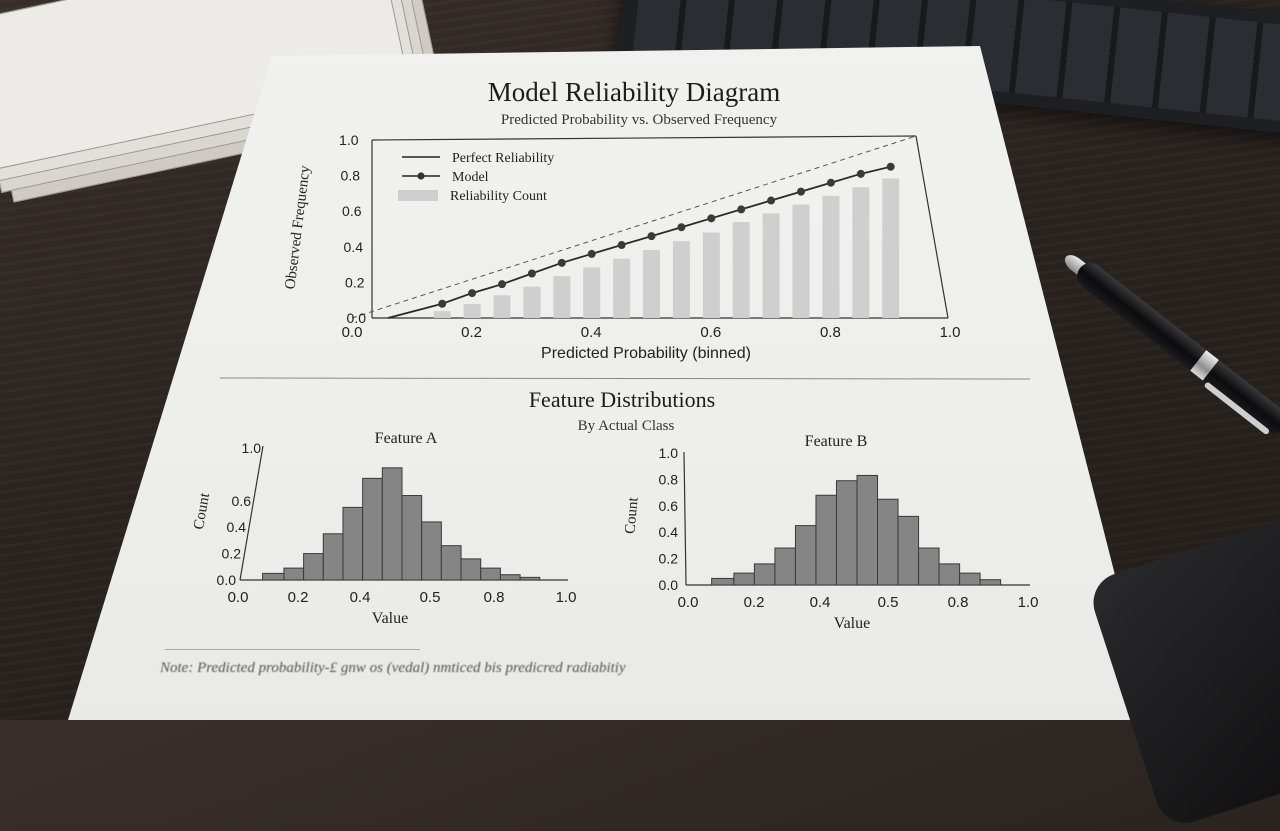 This screenshot has width=1280, height=831. What do you see at coordinates (352, 229) in the screenshot?
I see `rel-y-tick-labels: 0.0 0.2 0.4 0.6 0.8 1.0` at bounding box center [352, 229].